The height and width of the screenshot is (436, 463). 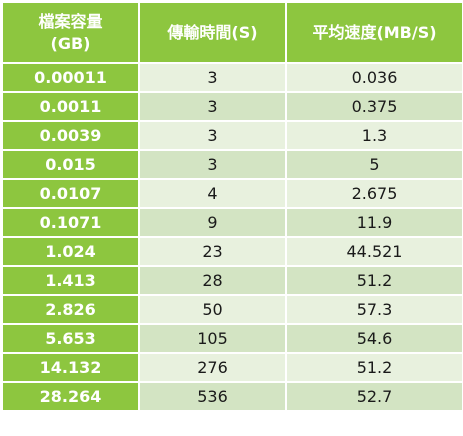 I want to click on average-speed-cell: 0.036, so click(x=374, y=77).